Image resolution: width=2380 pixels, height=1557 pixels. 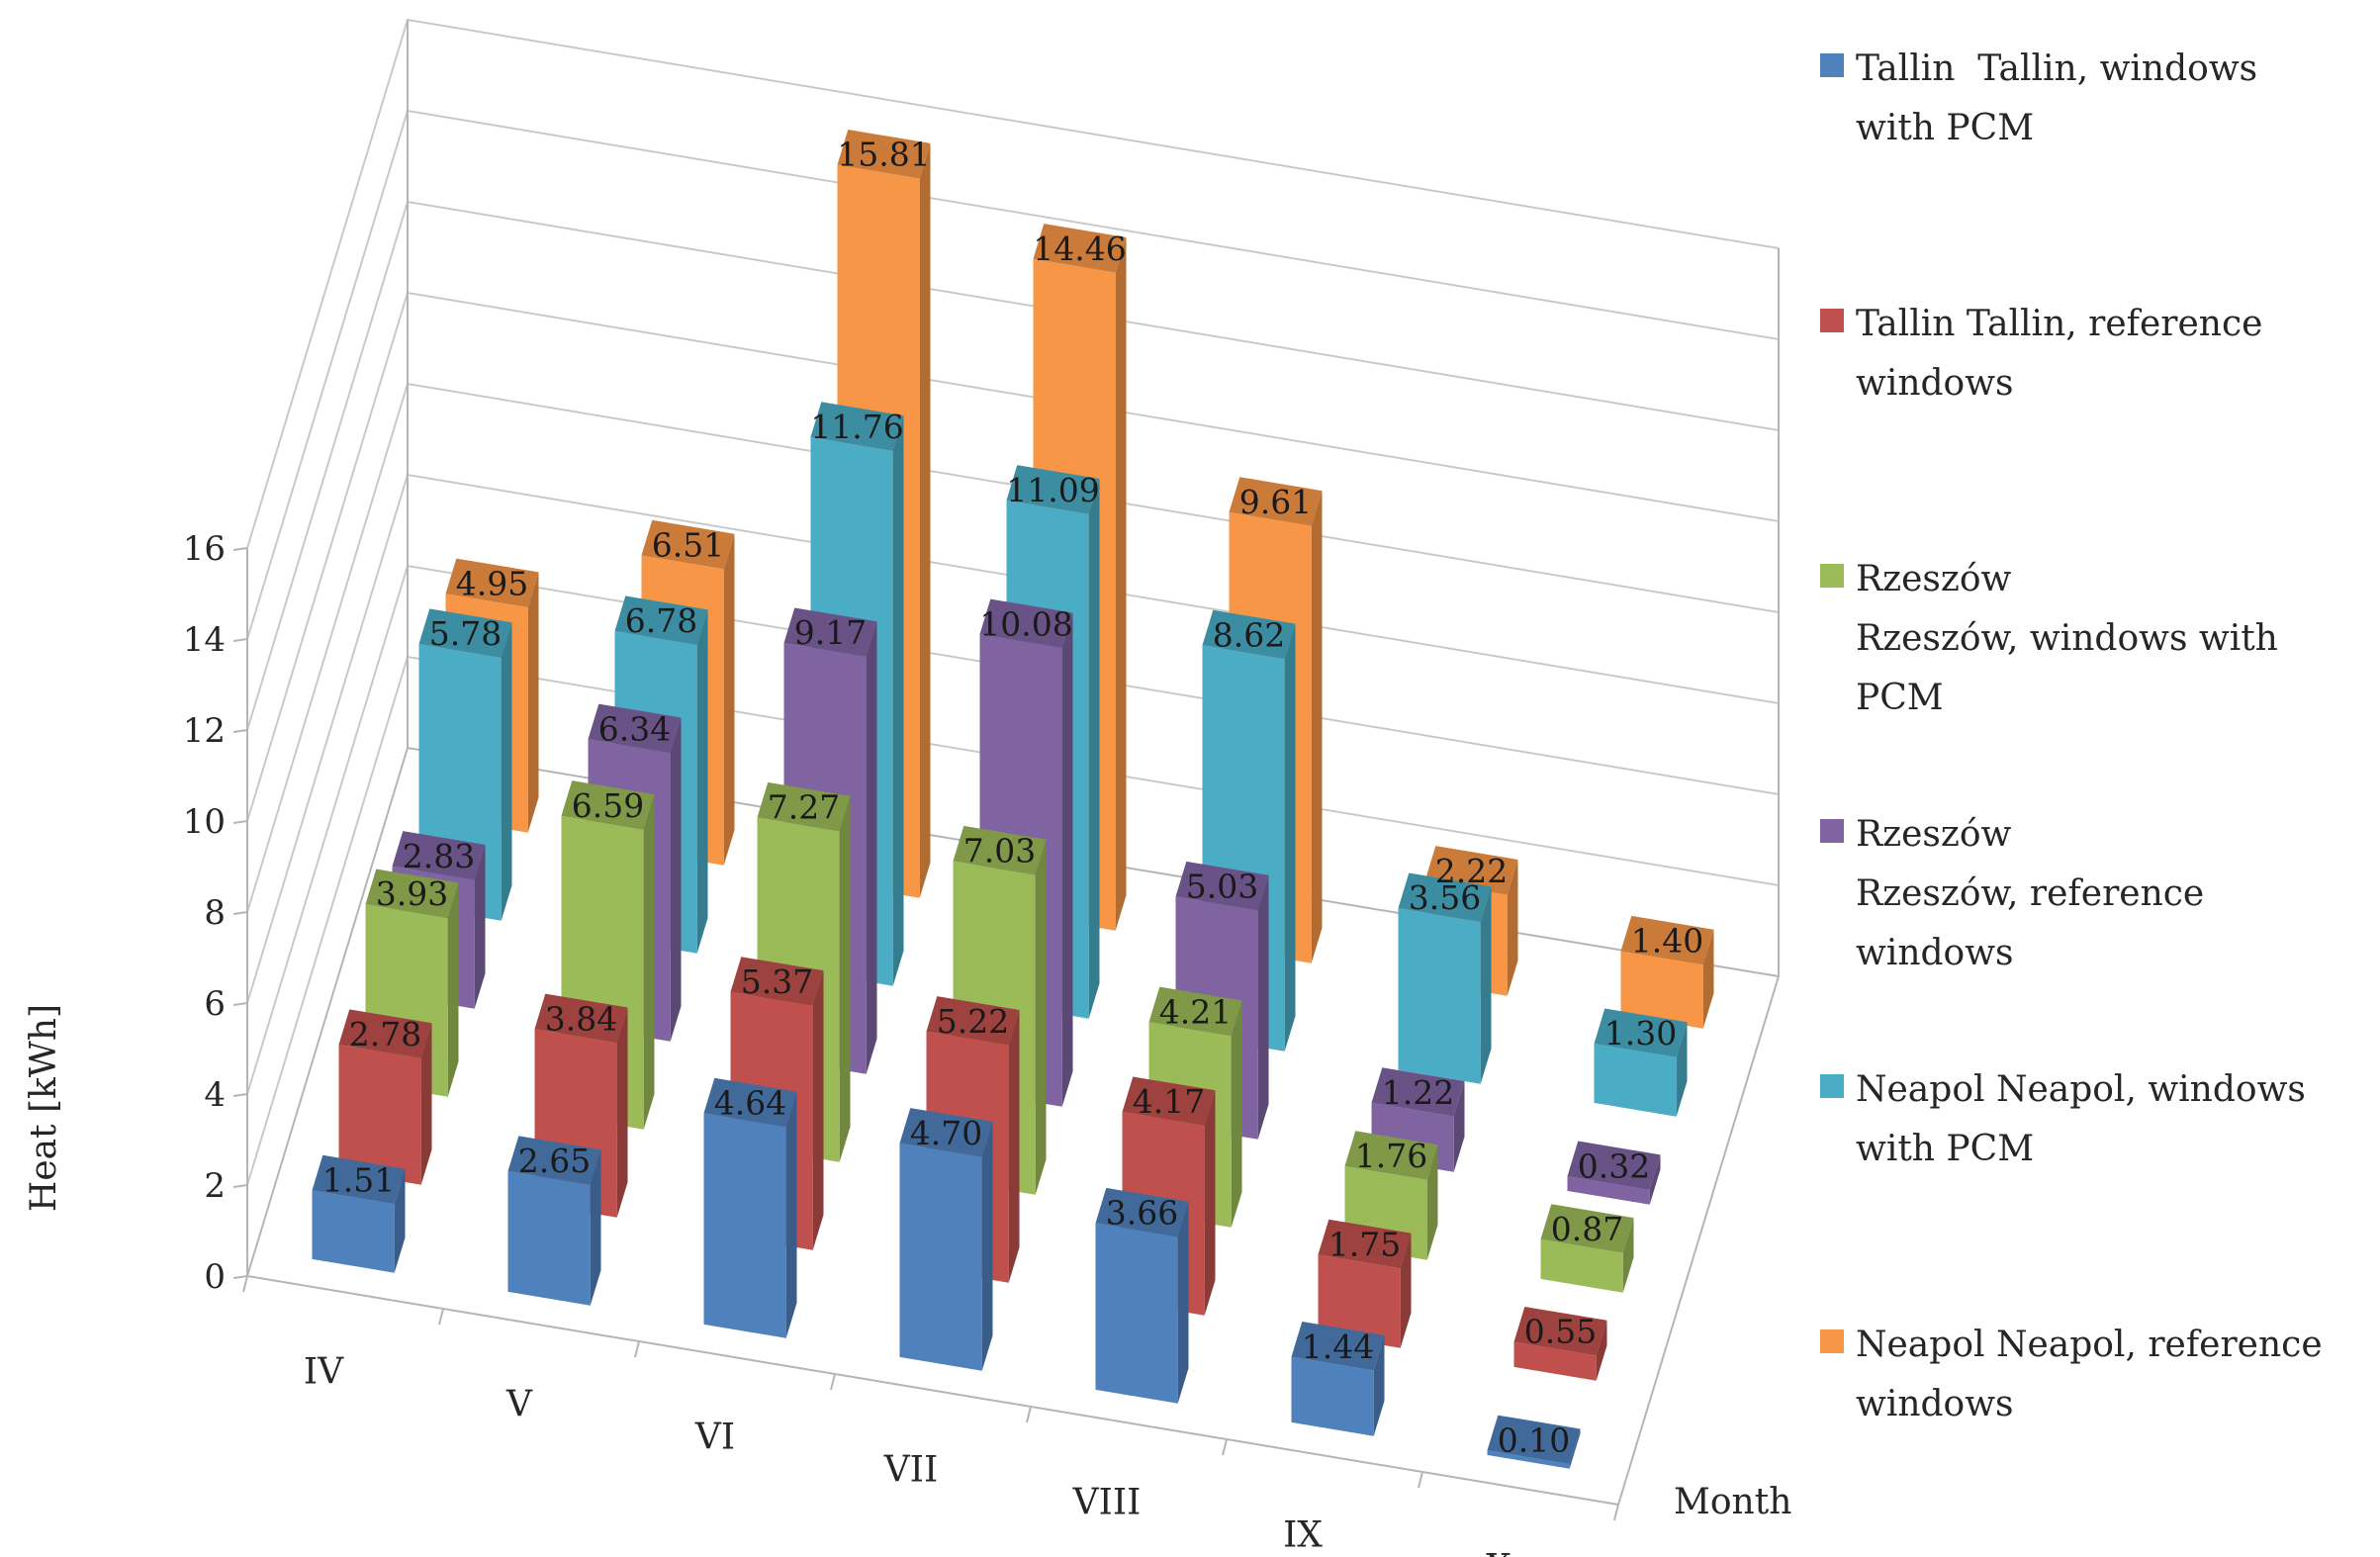 I want to click on legend-label: Tallin Tallin, reference windows, so click(x=2108, y=354).